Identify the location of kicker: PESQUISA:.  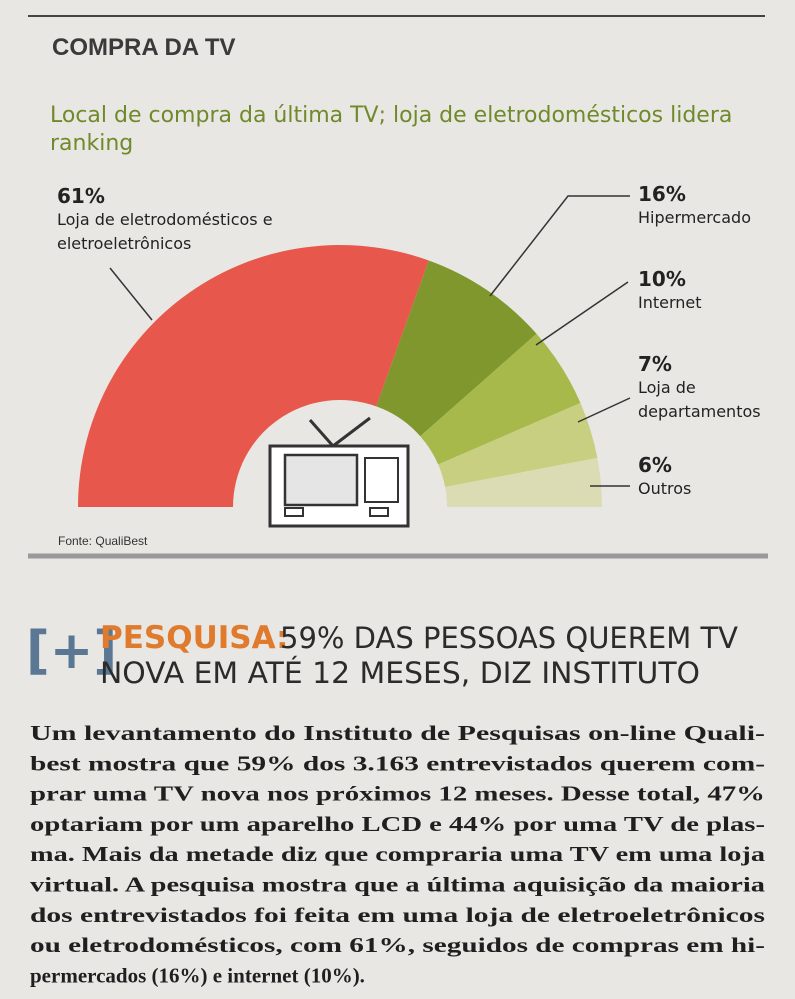
(194, 638).